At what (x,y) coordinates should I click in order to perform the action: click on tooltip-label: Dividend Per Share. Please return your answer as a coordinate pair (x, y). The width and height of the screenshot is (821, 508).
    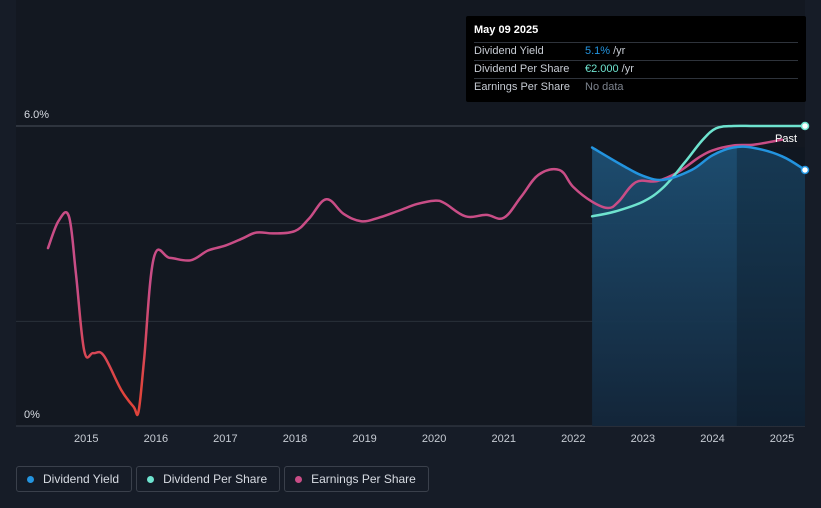
    Looking at the image, I should click on (522, 69).